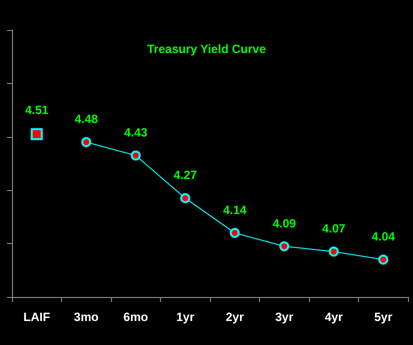 This screenshot has width=413, height=345. Describe the element at coordinates (86, 317) in the screenshot. I see `x-tick-label: 3mo` at that location.